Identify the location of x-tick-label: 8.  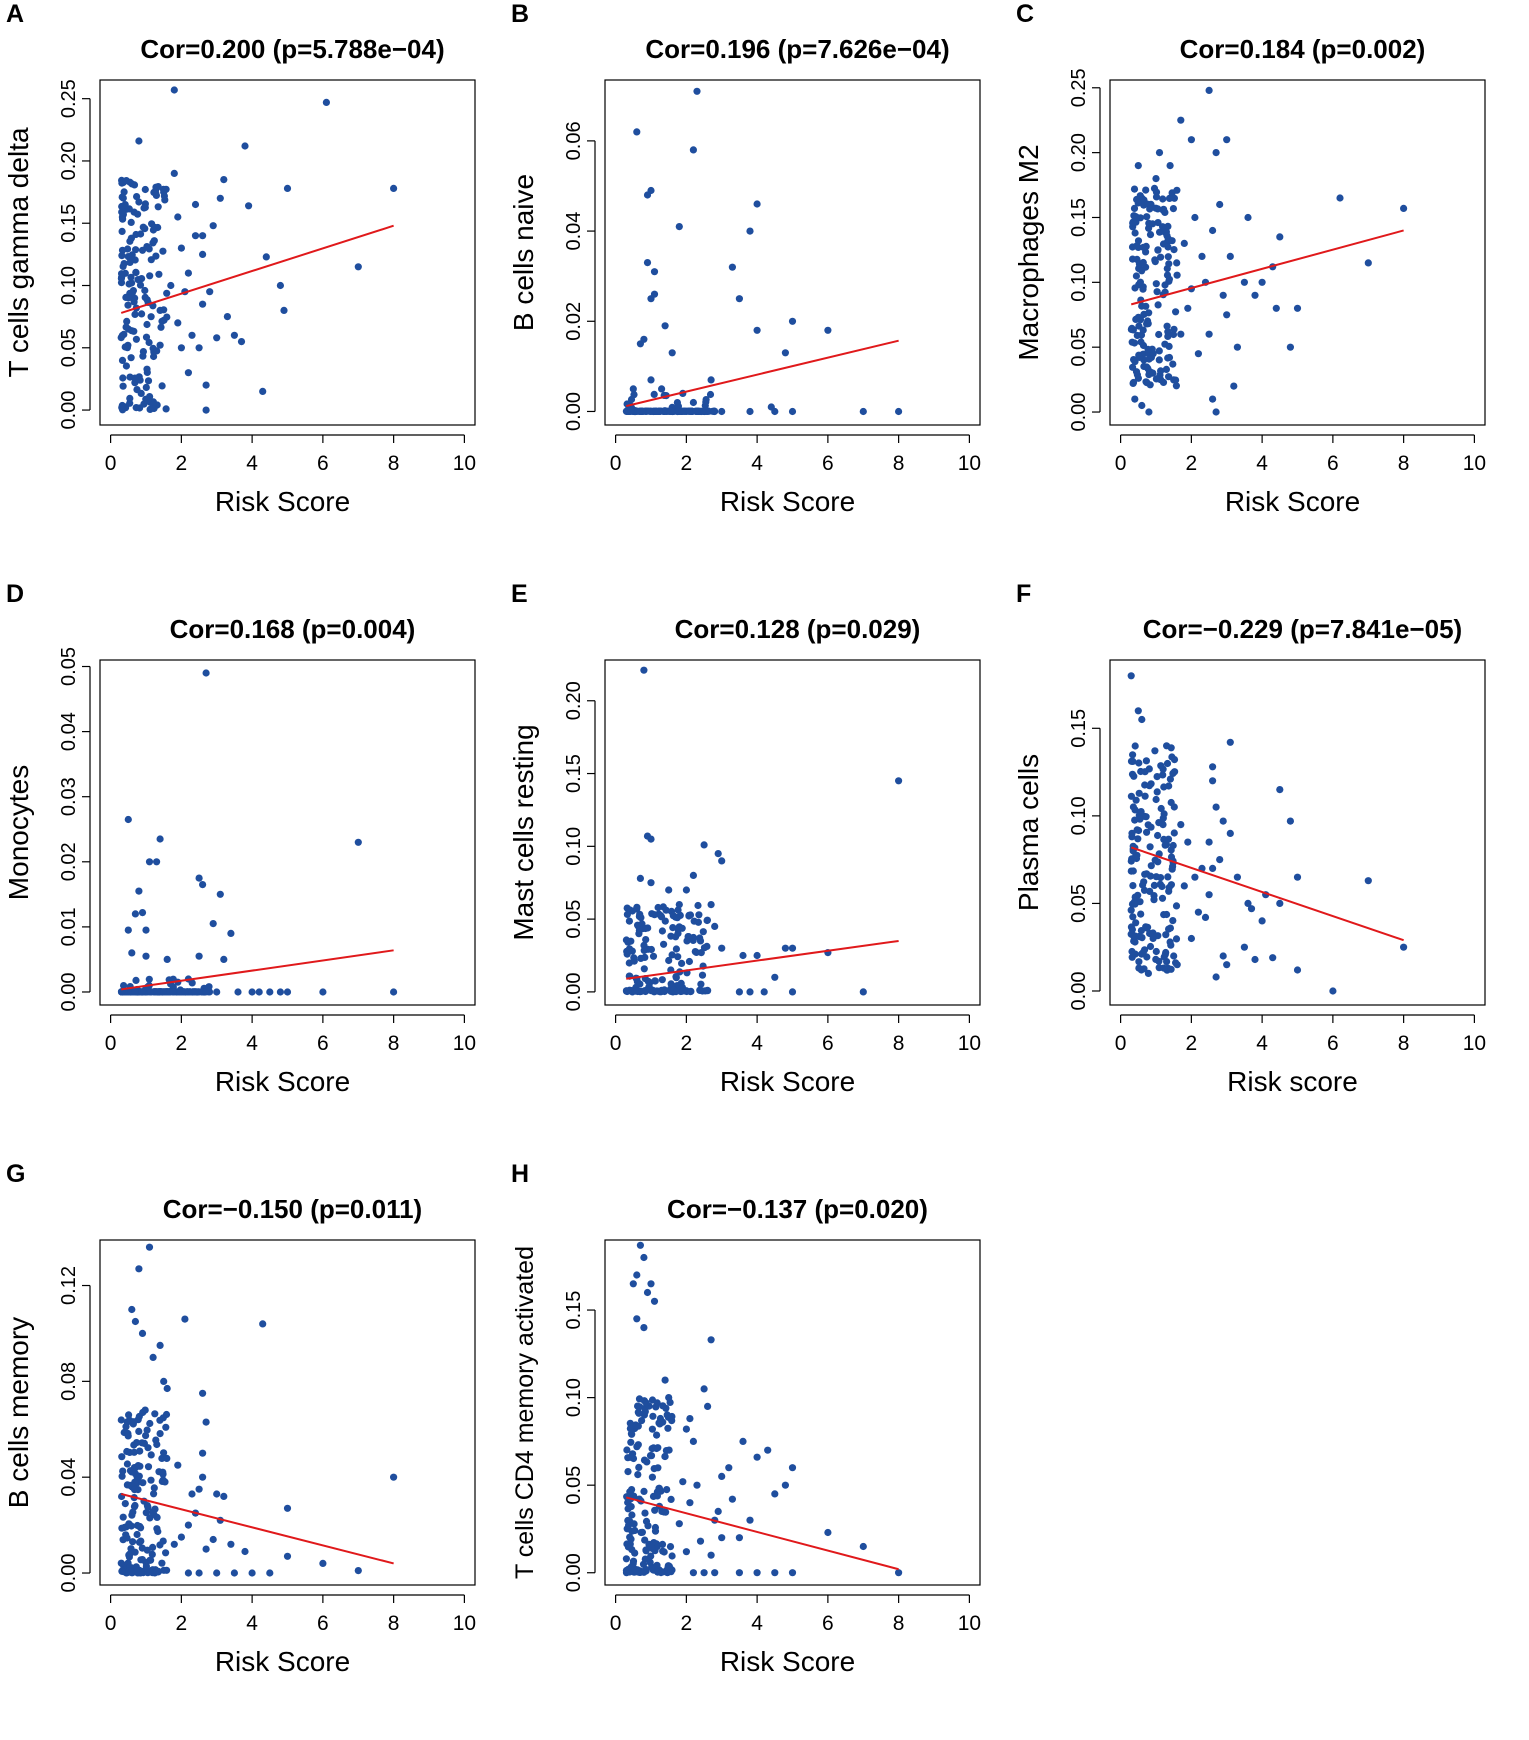
(394, 463).